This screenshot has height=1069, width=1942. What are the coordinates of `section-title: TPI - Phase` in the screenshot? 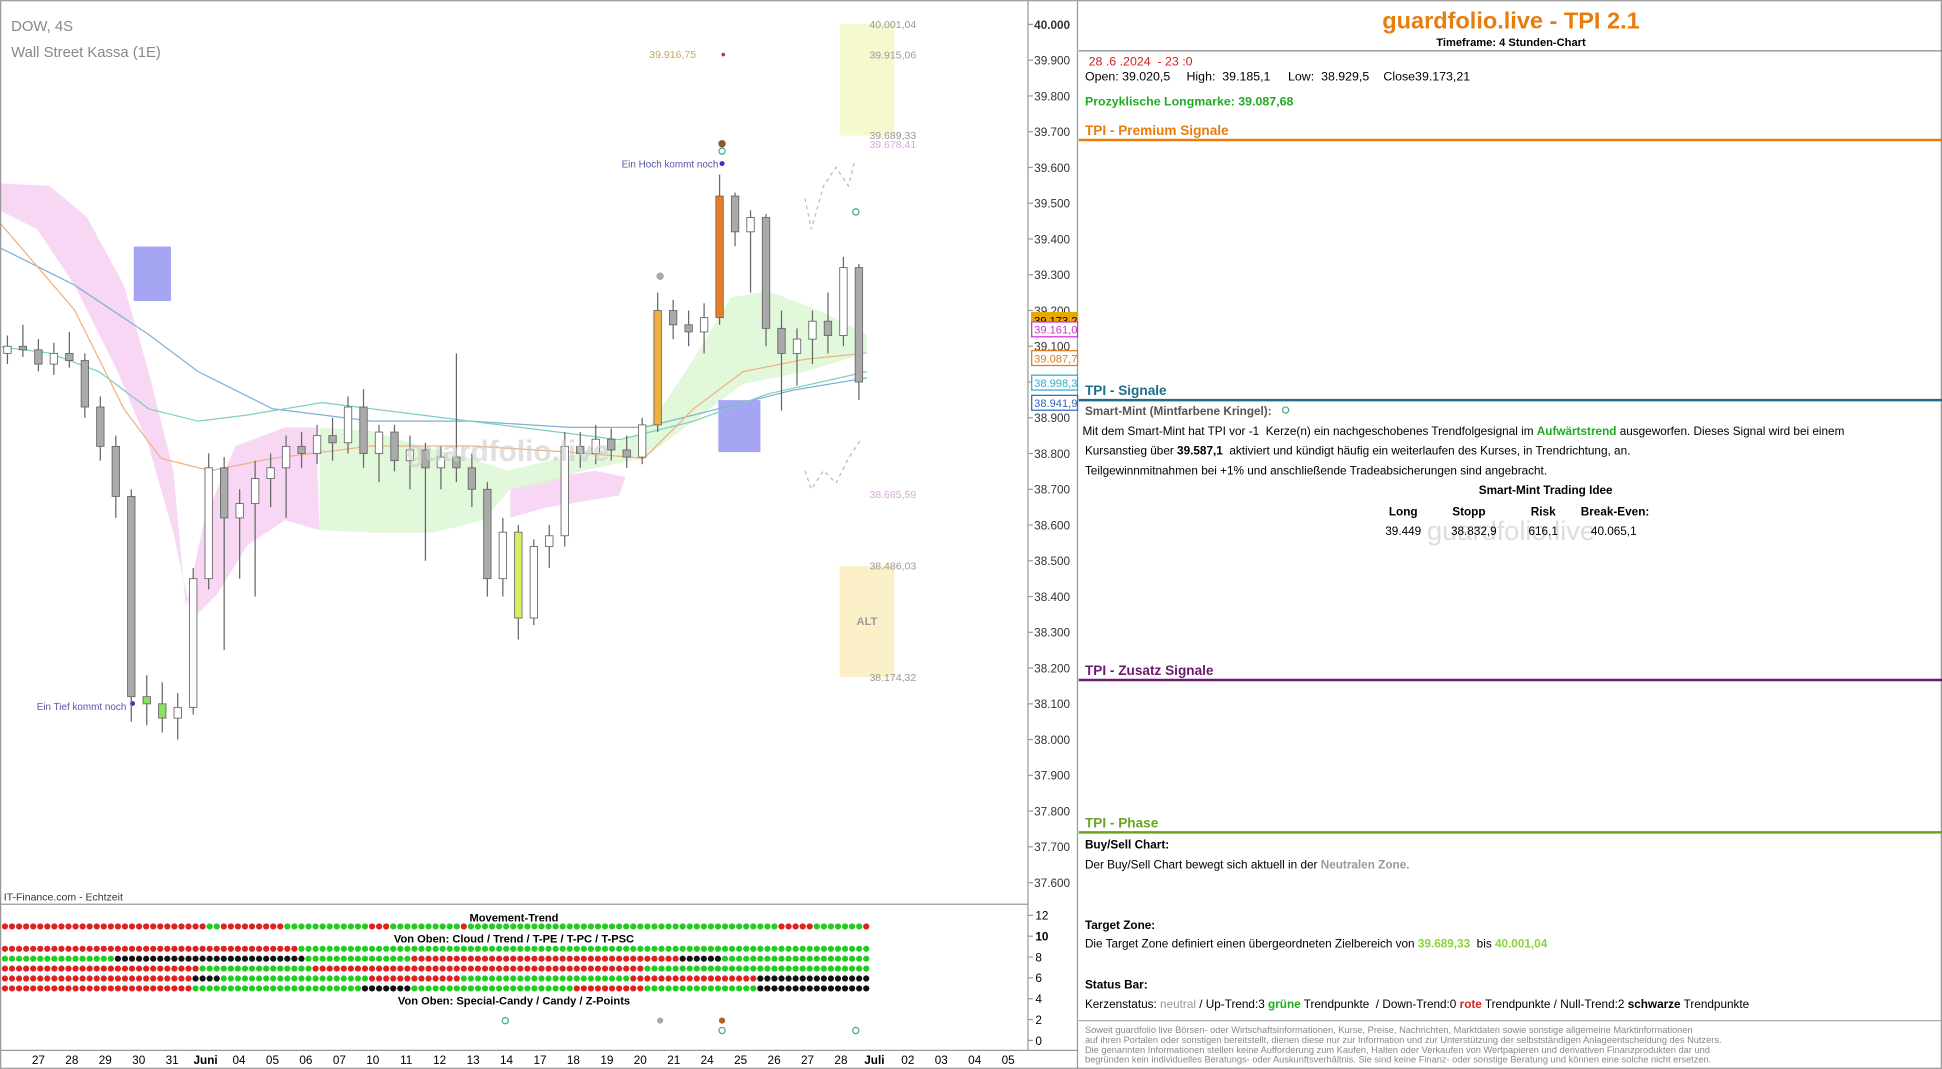 It's located at (1122, 822).